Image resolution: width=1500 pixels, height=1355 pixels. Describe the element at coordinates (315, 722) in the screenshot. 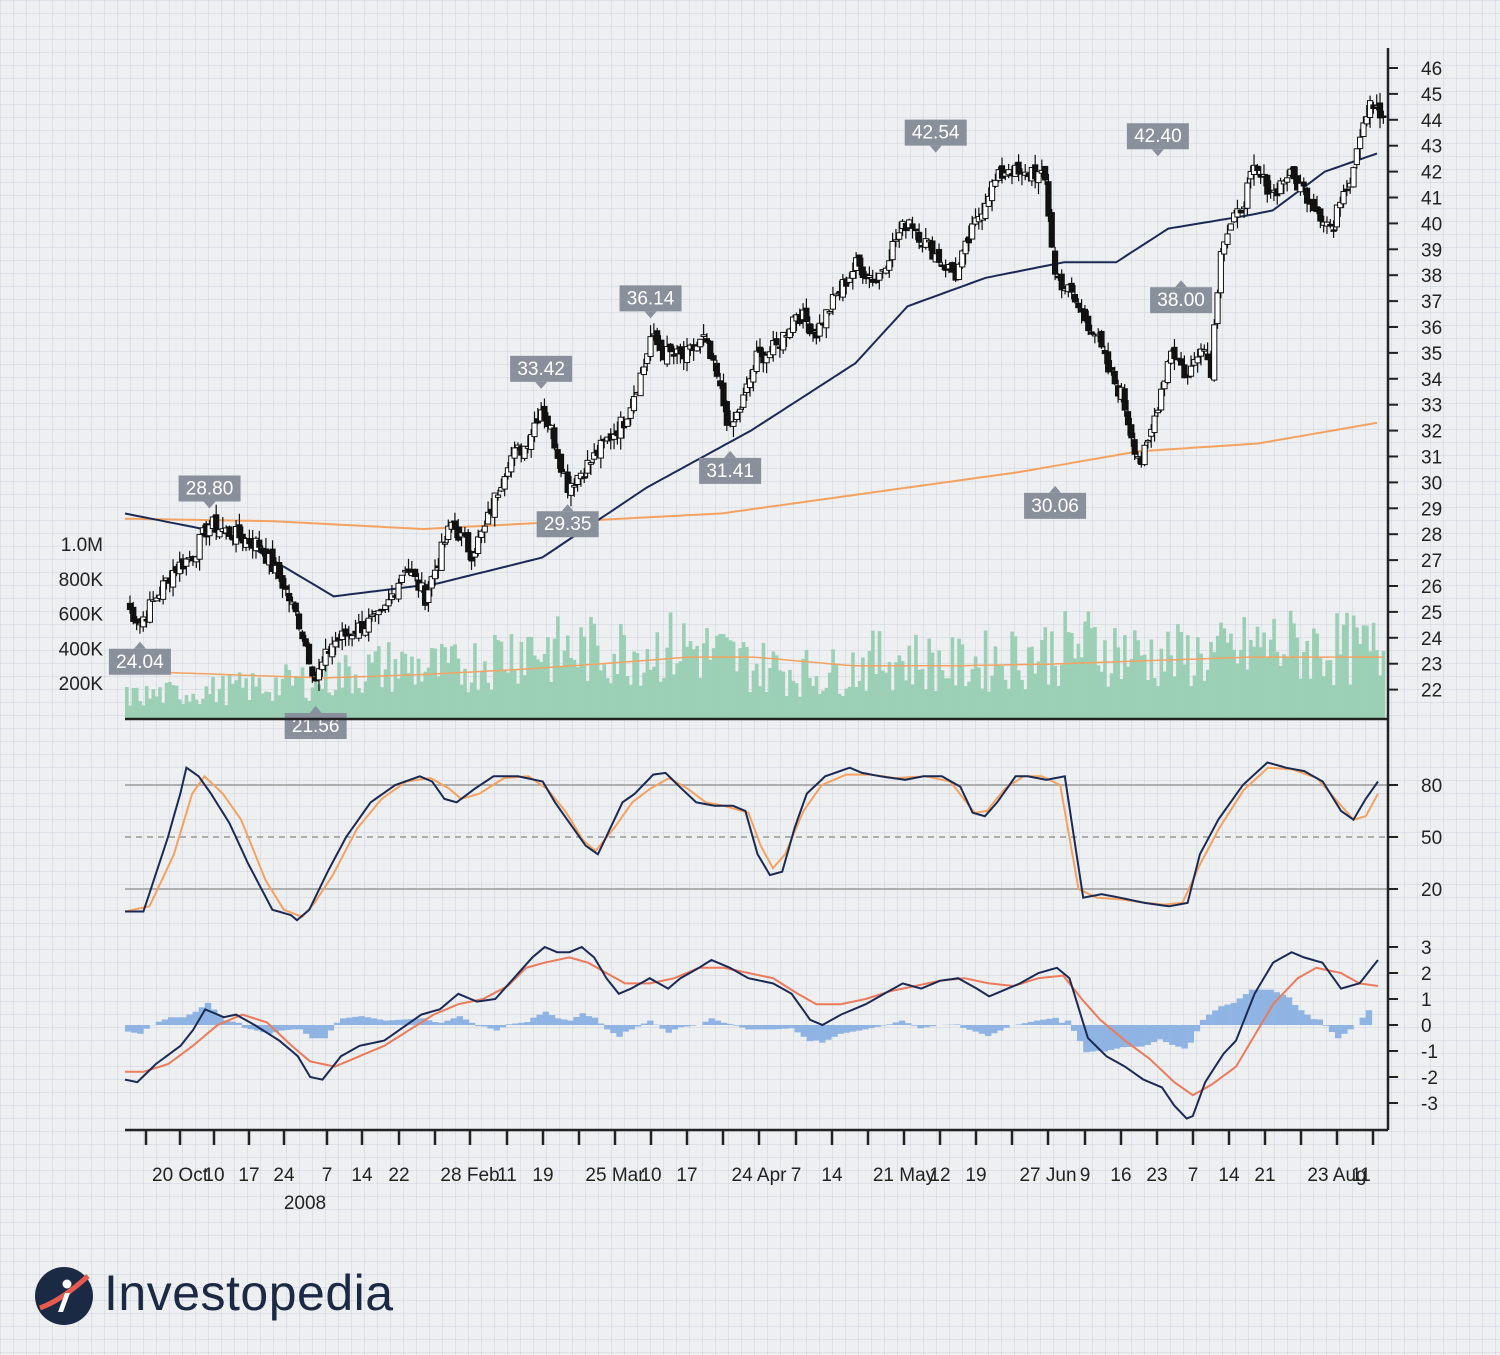

I see `price-flag-low: 21.56` at that location.